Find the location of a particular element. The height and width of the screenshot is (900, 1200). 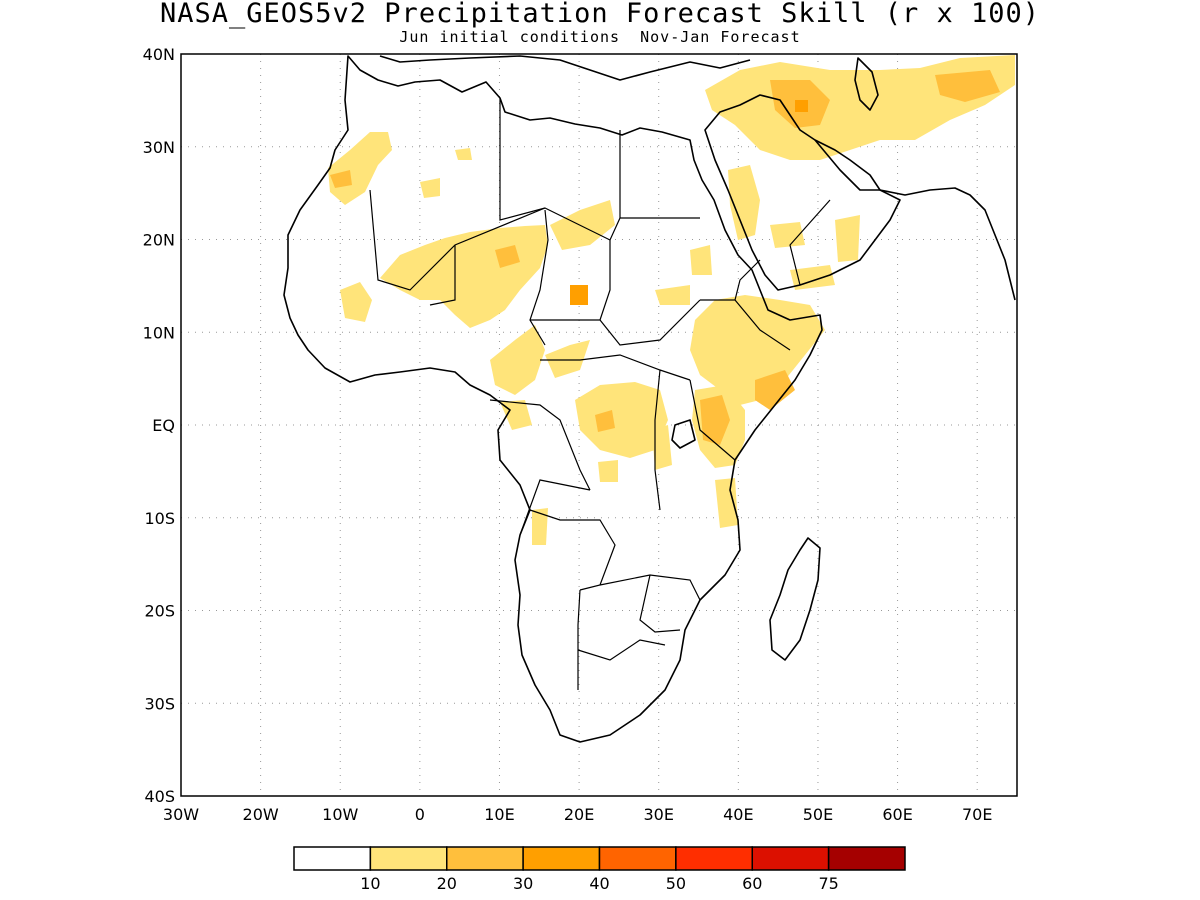

colorbar-label: 10 is located at coordinates (370, 883).